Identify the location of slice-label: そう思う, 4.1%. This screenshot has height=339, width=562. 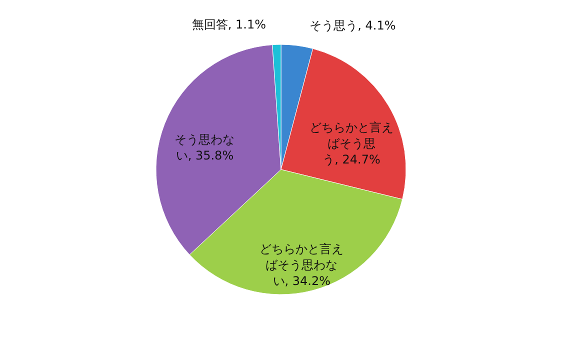
(353, 25).